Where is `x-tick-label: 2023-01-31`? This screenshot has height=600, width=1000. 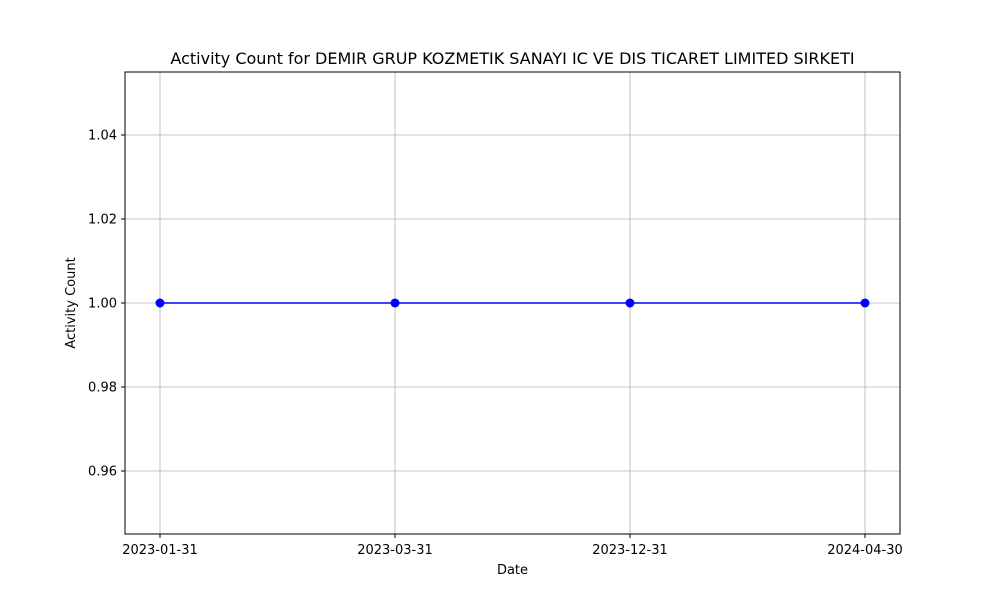
x-tick-label: 2023-01-31 is located at coordinates (160, 550).